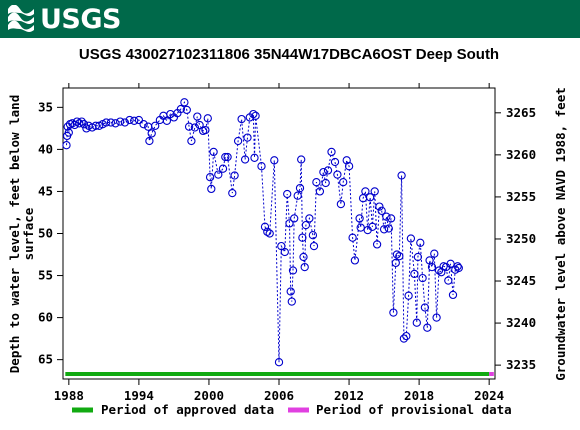 This screenshot has width=580, height=430. Describe the element at coordinates (45, 233) in the screenshot. I see `y-tick-label-left: 50` at that location.